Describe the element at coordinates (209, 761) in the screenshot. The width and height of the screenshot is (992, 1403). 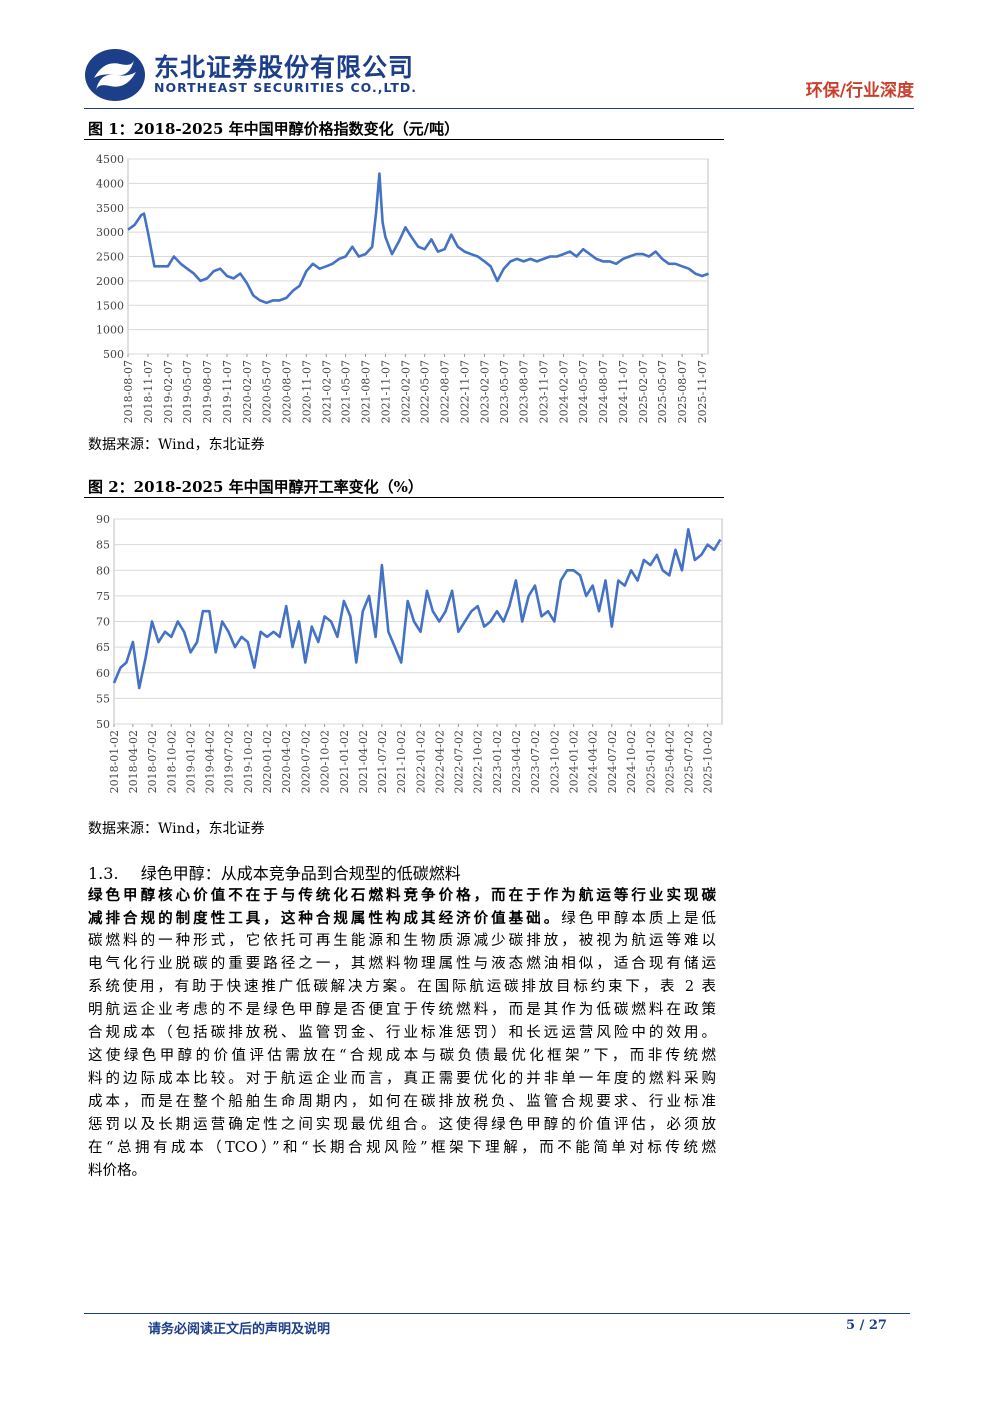
I see `x-tick-label: 2019-04-02` at that location.